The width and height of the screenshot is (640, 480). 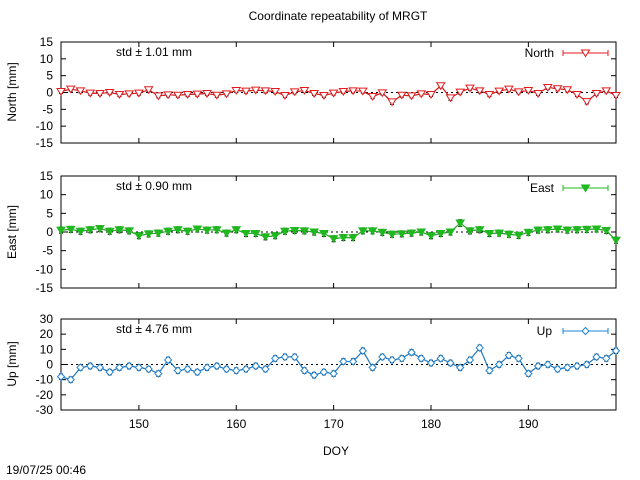 What do you see at coordinates (47, 42) in the screenshot?
I see `y-tick-label: 15` at bounding box center [47, 42].